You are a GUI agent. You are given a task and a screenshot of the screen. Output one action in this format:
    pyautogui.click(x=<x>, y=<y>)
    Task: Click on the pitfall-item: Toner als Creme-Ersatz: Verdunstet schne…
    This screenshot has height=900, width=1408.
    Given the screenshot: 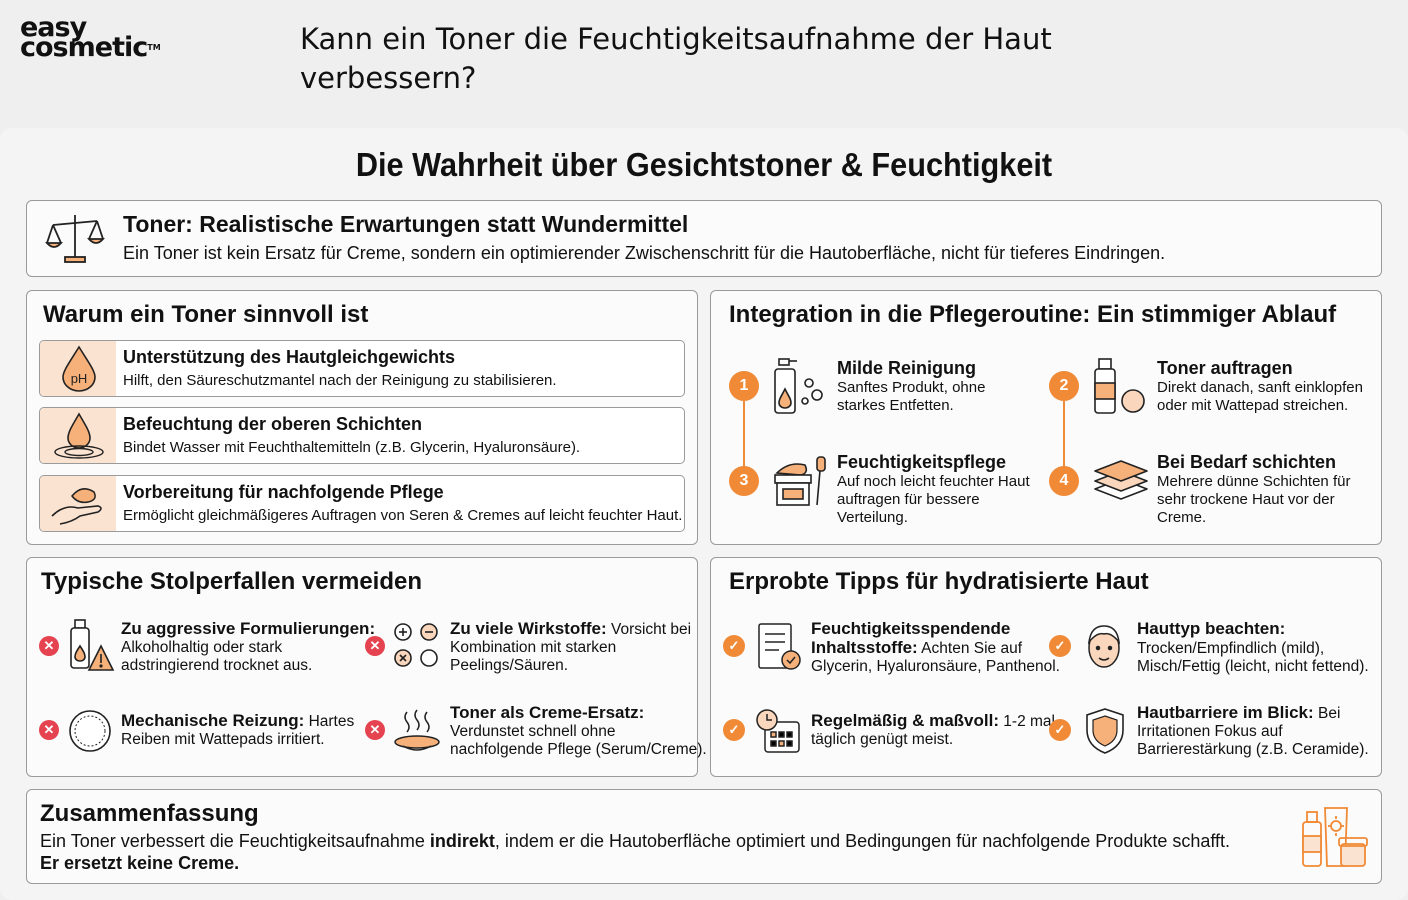 What is the action you would take?
    pyautogui.click(x=578, y=731)
    